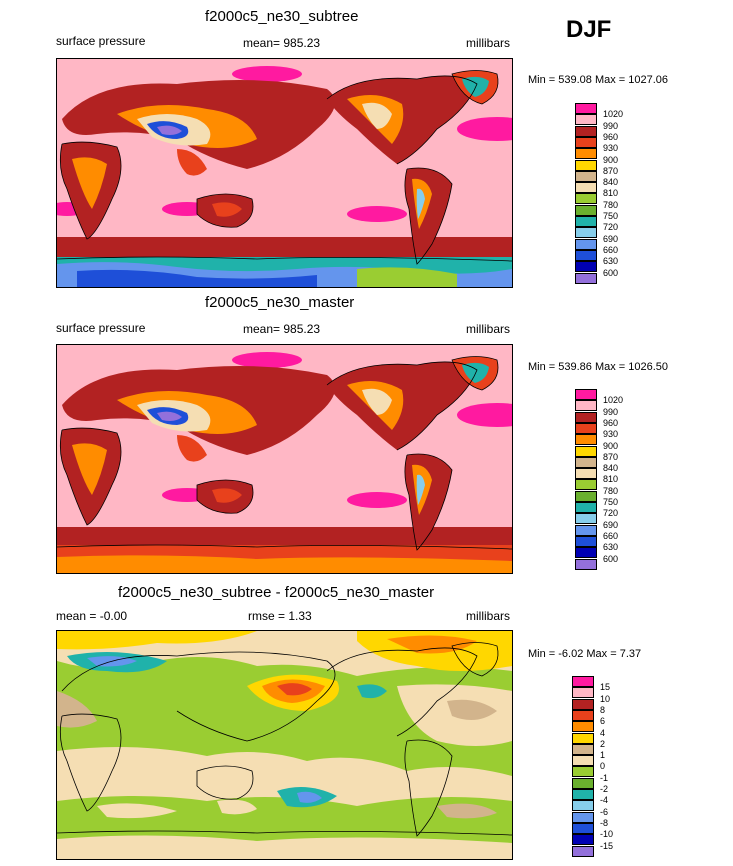 This screenshot has height=866, width=733. What do you see at coordinates (604, 811) in the screenshot?
I see `legend-label: -6` at bounding box center [604, 811].